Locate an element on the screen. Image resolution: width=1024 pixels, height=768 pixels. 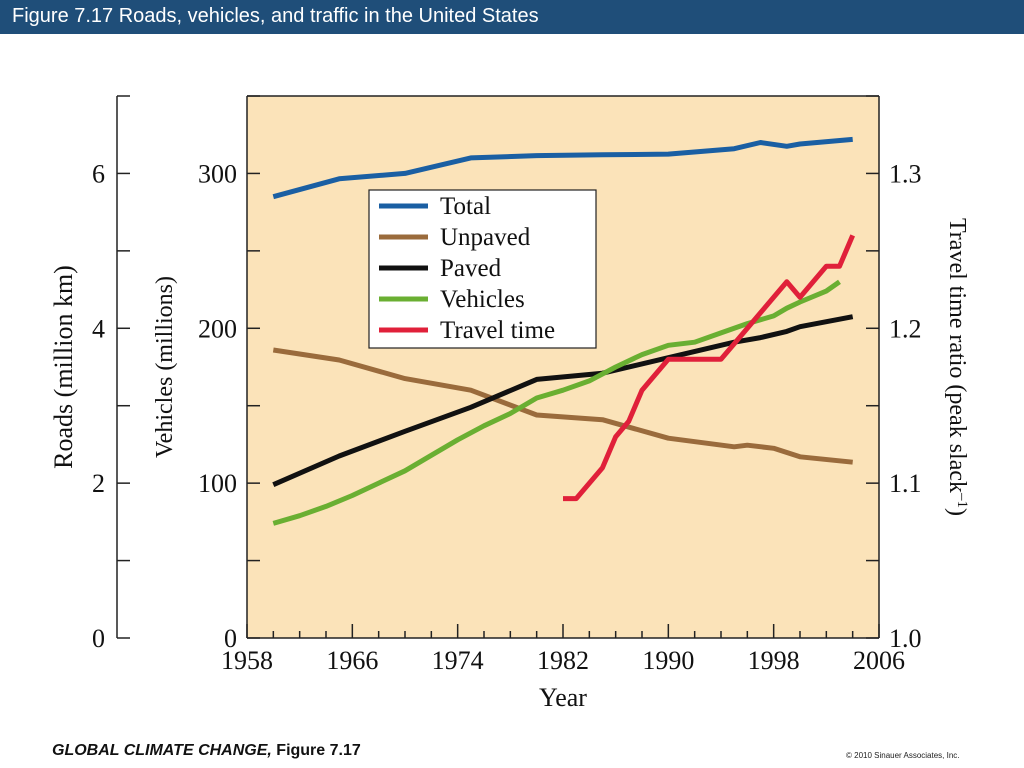
series-line-unpaved is located at coordinates (562, 406).